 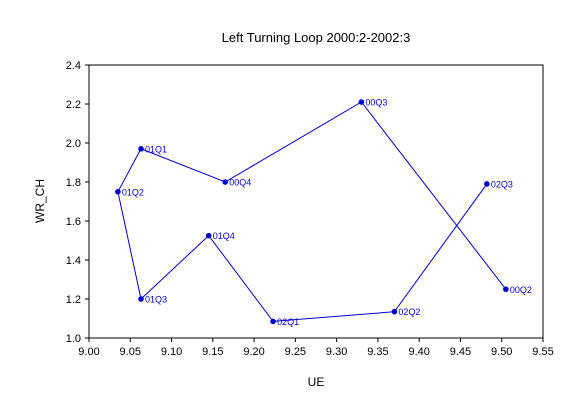 What do you see at coordinates (73, 144) in the screenshot?
I see `y-tick-label: 2.0` at bounding box center [73, 144].